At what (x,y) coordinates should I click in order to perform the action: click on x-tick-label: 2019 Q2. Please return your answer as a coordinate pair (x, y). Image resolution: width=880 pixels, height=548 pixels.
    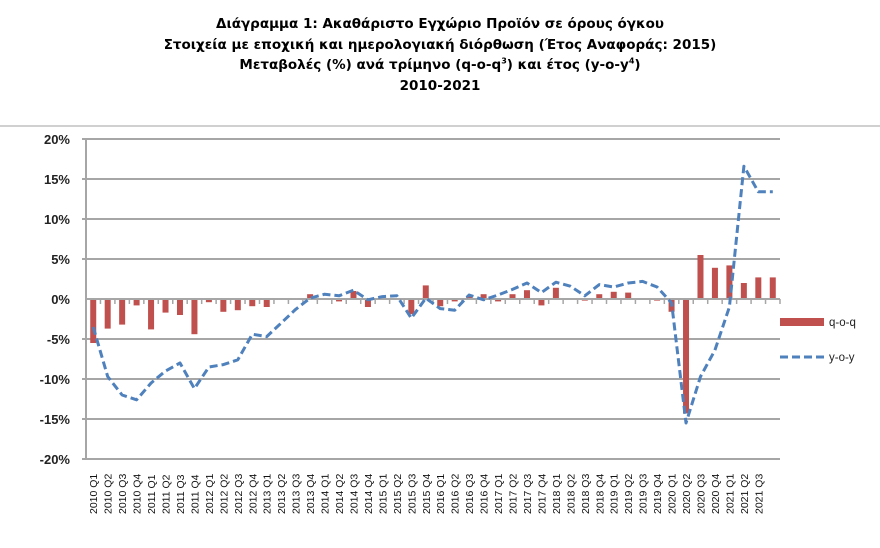
    Looking at the image, I should click on (629, 494).